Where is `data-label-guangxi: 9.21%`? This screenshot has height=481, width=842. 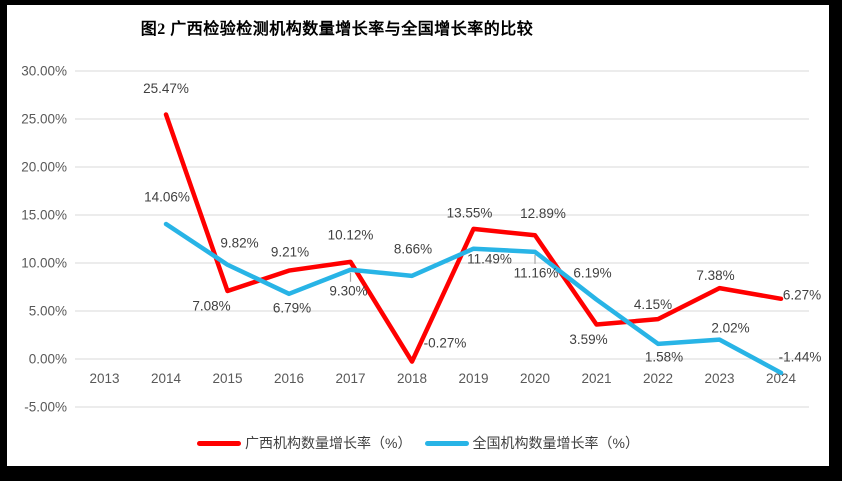
data-label-guangxi: 9.21% is located at coordinates (290, 251).